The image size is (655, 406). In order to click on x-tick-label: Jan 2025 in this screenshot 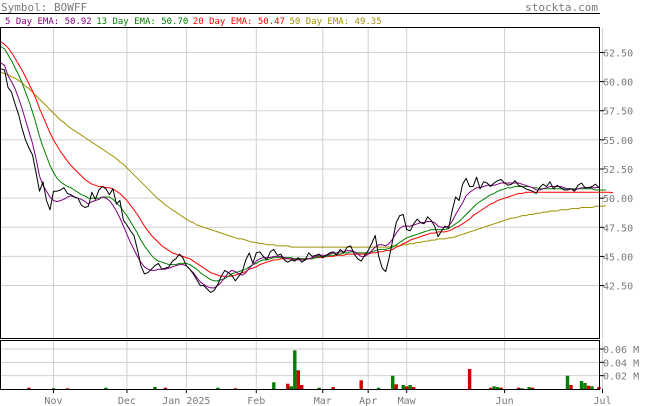, I will do `click(186, 401)`.